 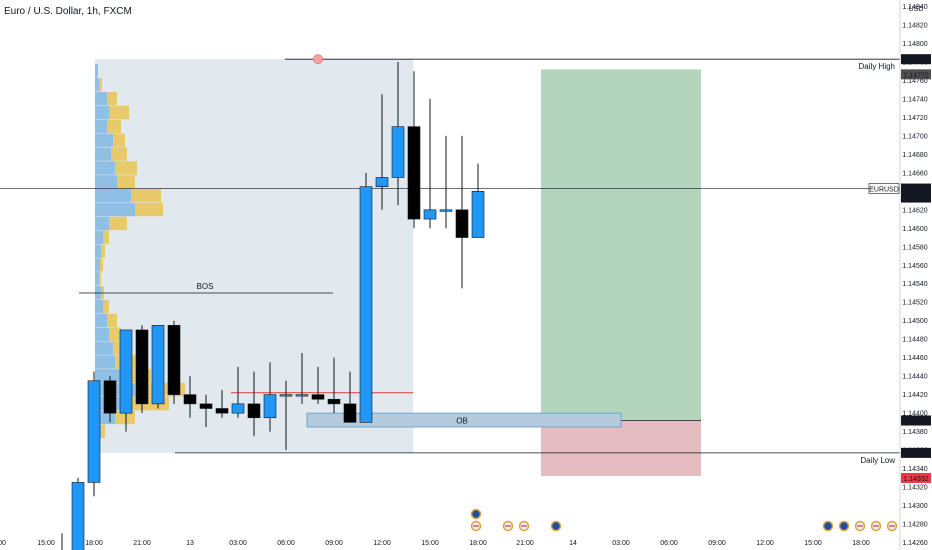 I want to click on price-tick: 1.14840, so click(x=914, y=7).